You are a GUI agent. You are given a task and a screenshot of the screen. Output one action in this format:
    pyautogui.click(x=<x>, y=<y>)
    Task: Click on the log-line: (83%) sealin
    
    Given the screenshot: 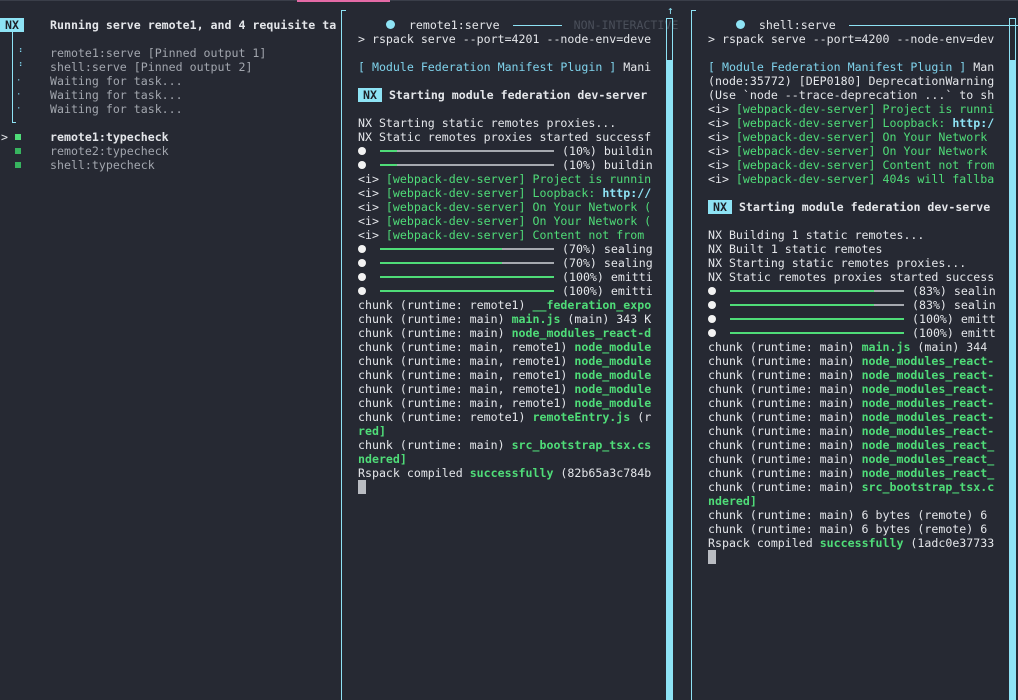 What is the action you would take?
    pyautogui.click(x=852, y=305)
    